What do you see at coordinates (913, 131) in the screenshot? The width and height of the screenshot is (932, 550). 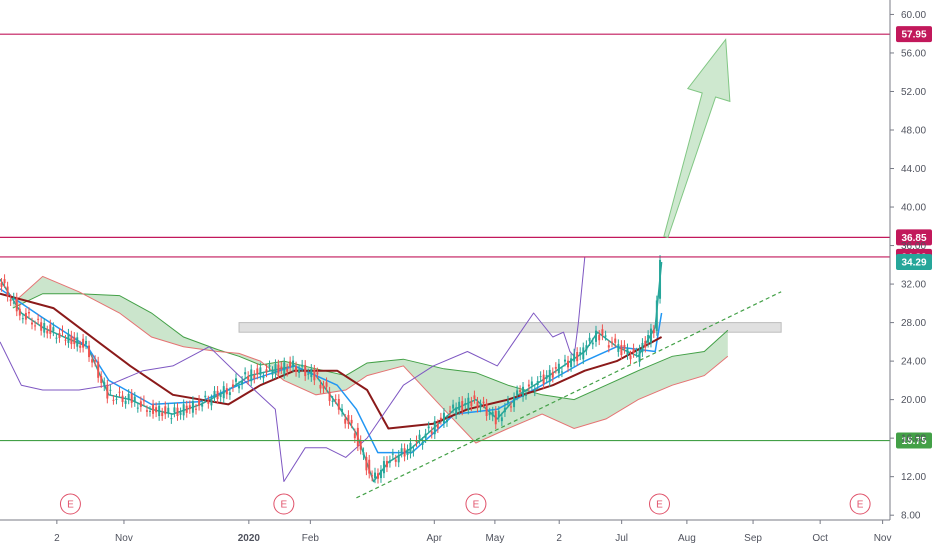 I see `y-tick-label: 48.00` at bounding box center [913, 131].